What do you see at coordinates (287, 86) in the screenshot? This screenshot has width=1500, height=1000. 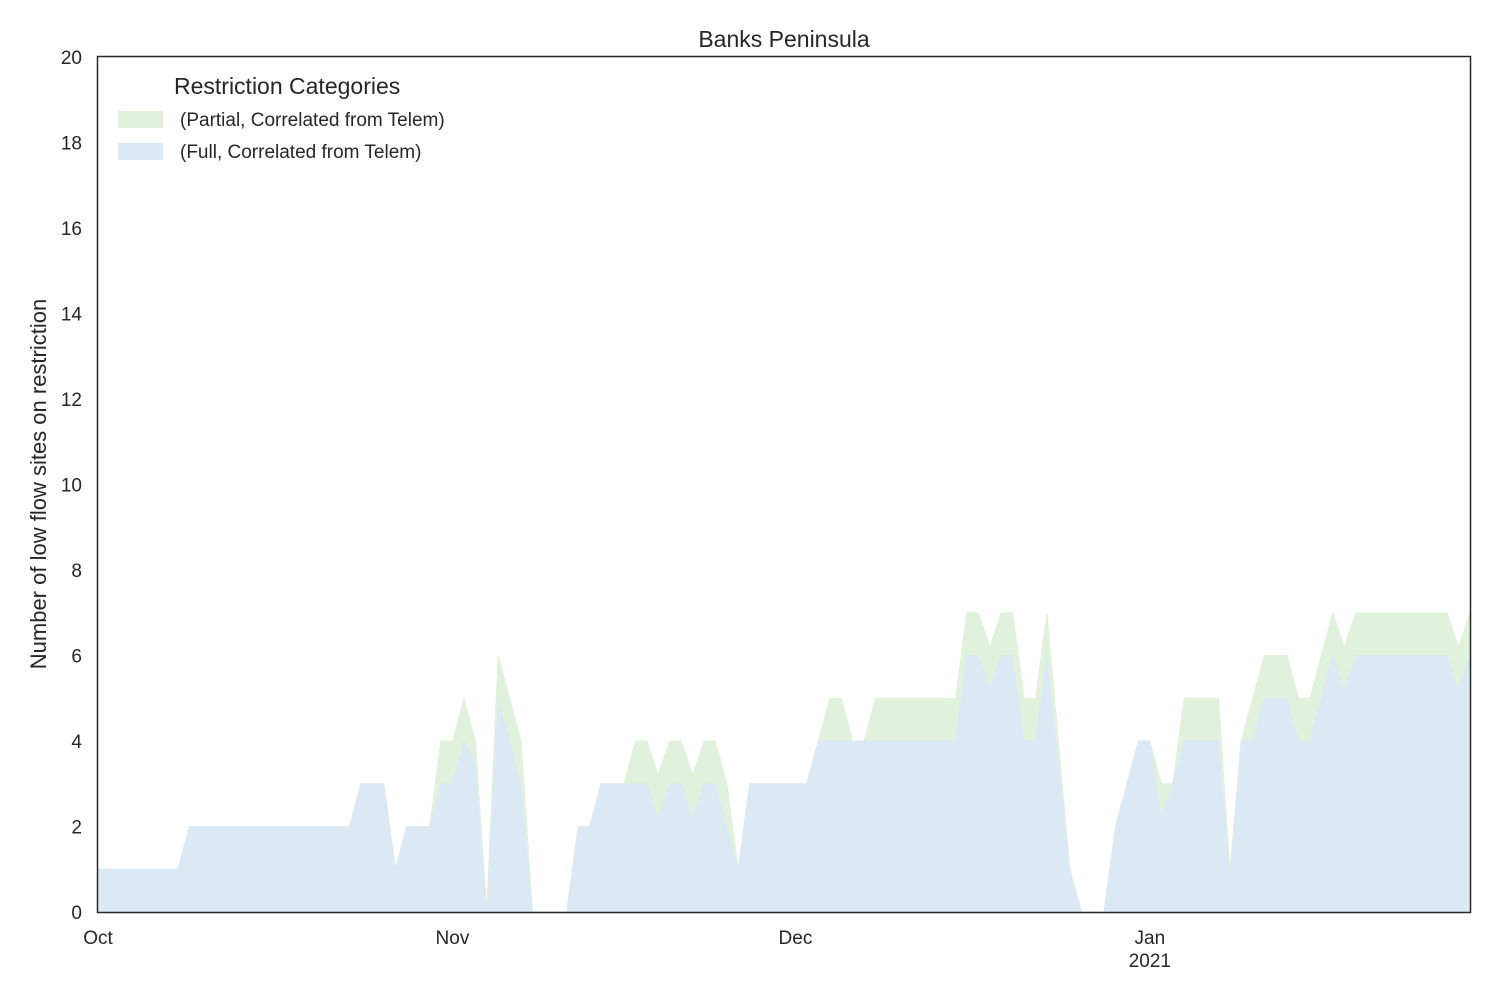 I see `legend-title: Restriction Categories` at bounding box center [287, 86].